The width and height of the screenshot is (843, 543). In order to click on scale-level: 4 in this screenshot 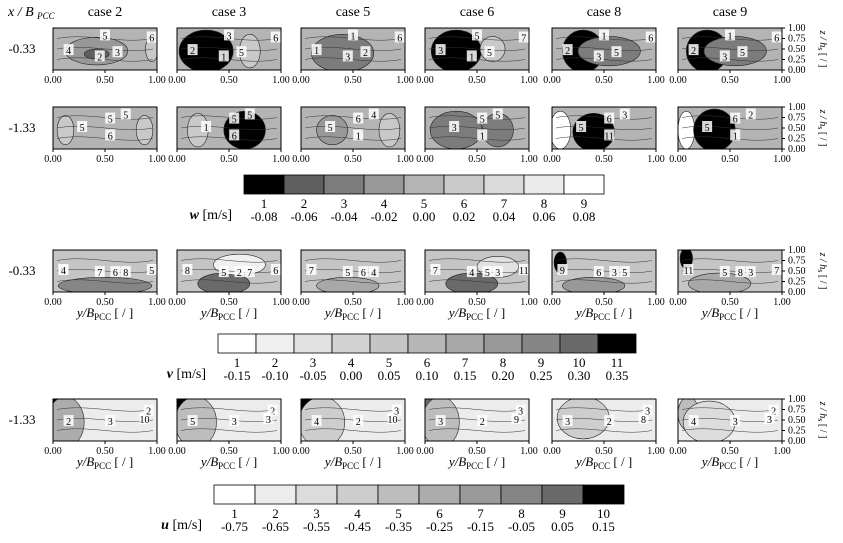, I will do `click(357, 513)`.